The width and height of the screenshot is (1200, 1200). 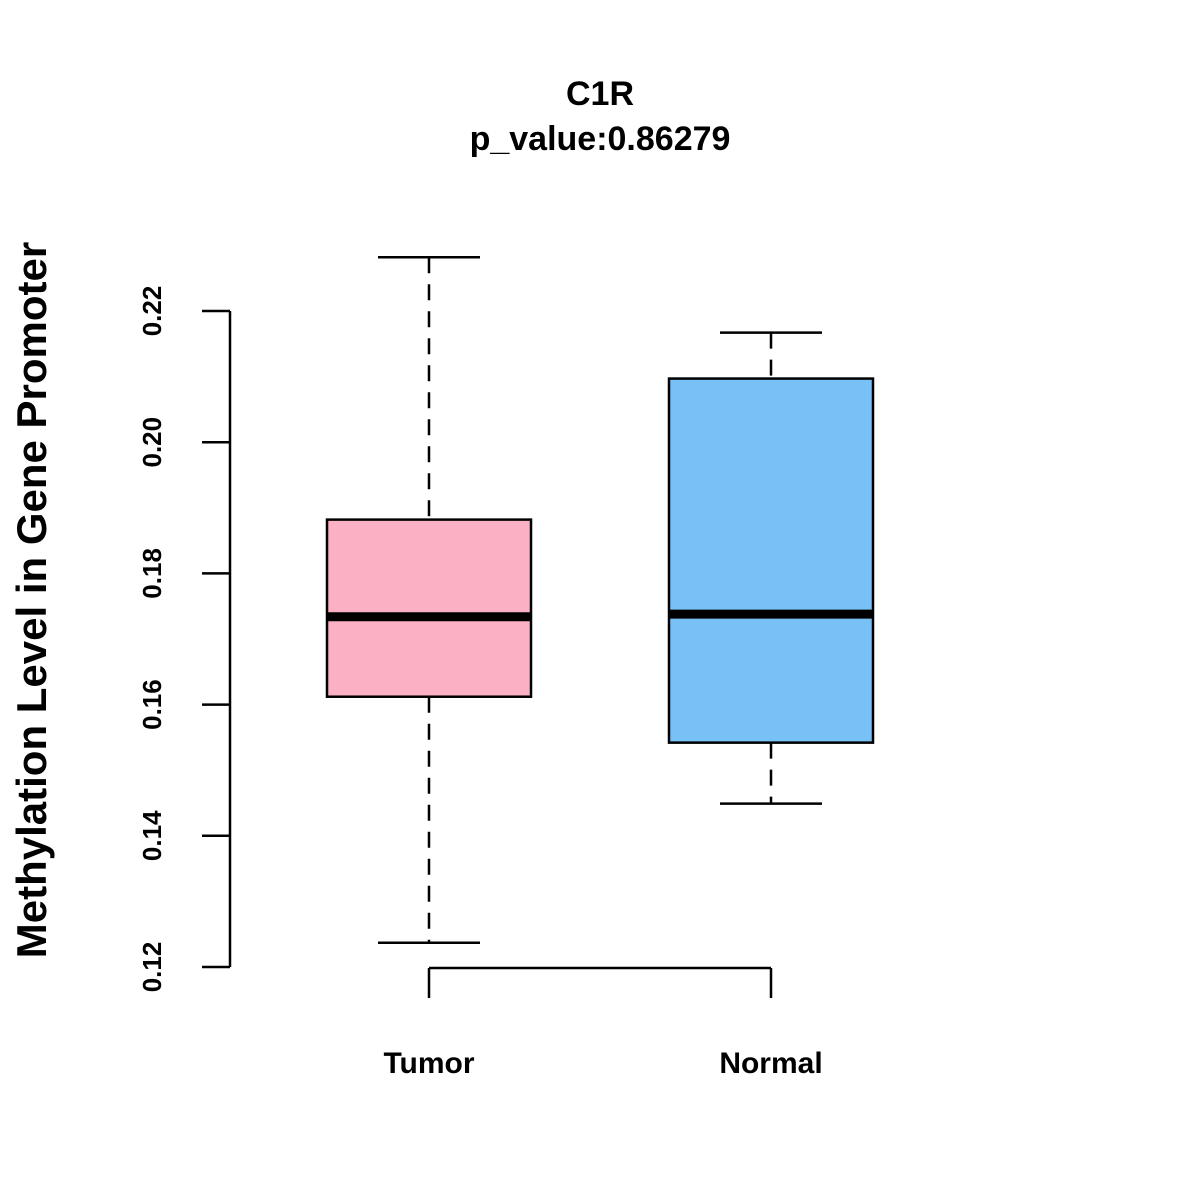 I want to click on box-normal, so click(x=771, y=568).